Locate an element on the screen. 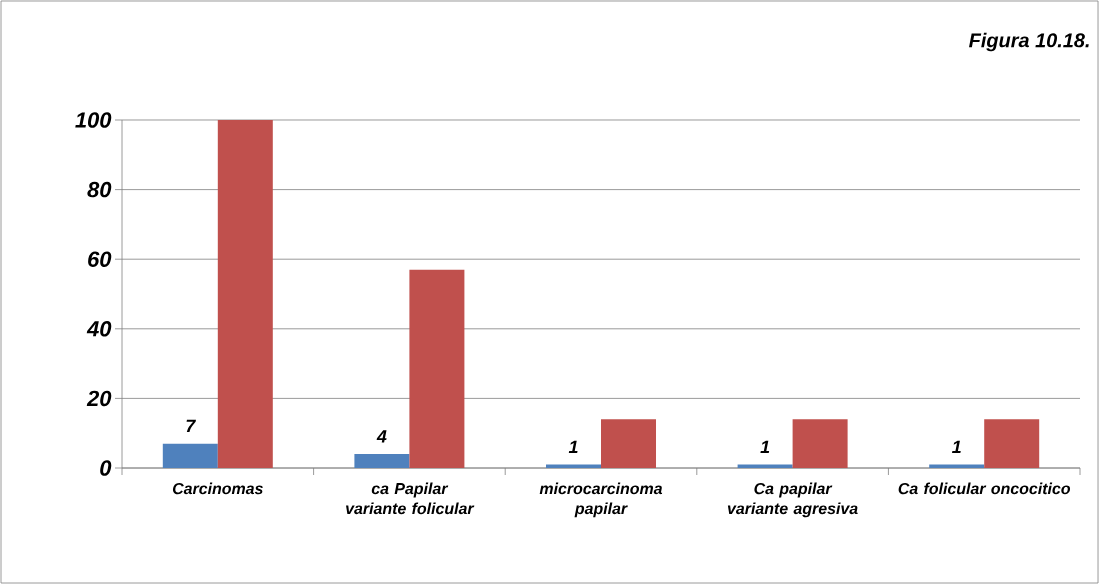 This screenshot has width=1099, height=584. x-tick-label: Ca papilar variante agresiva is located at coordinates (792, 500).